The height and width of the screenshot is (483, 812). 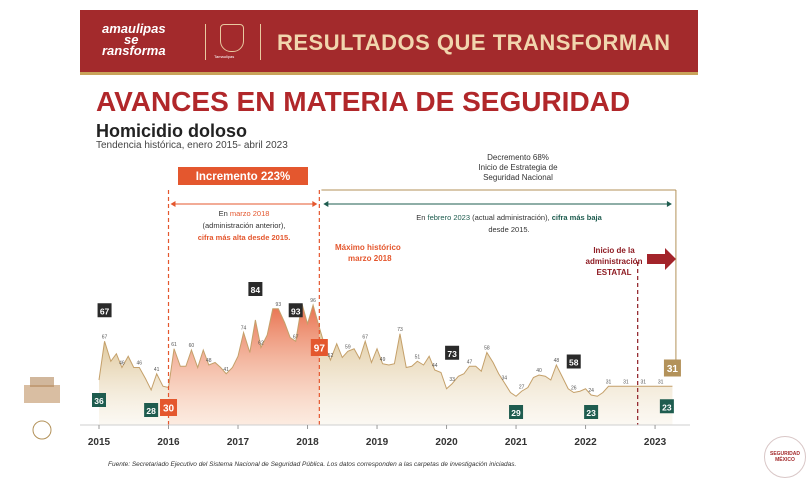 I want to click on x-tick-label: 2015, so click(x=99, y=442).